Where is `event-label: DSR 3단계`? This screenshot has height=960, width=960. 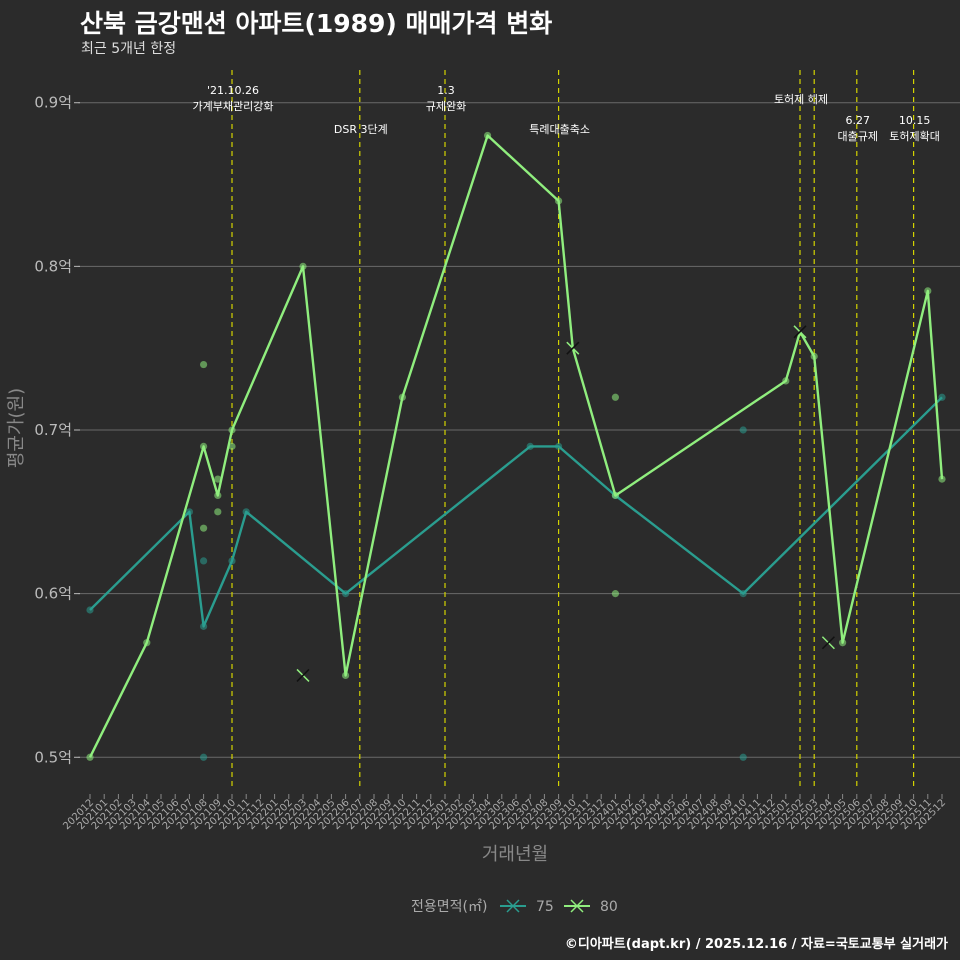
event-label: DSR 3단계 is located at coordinates (361, 129).